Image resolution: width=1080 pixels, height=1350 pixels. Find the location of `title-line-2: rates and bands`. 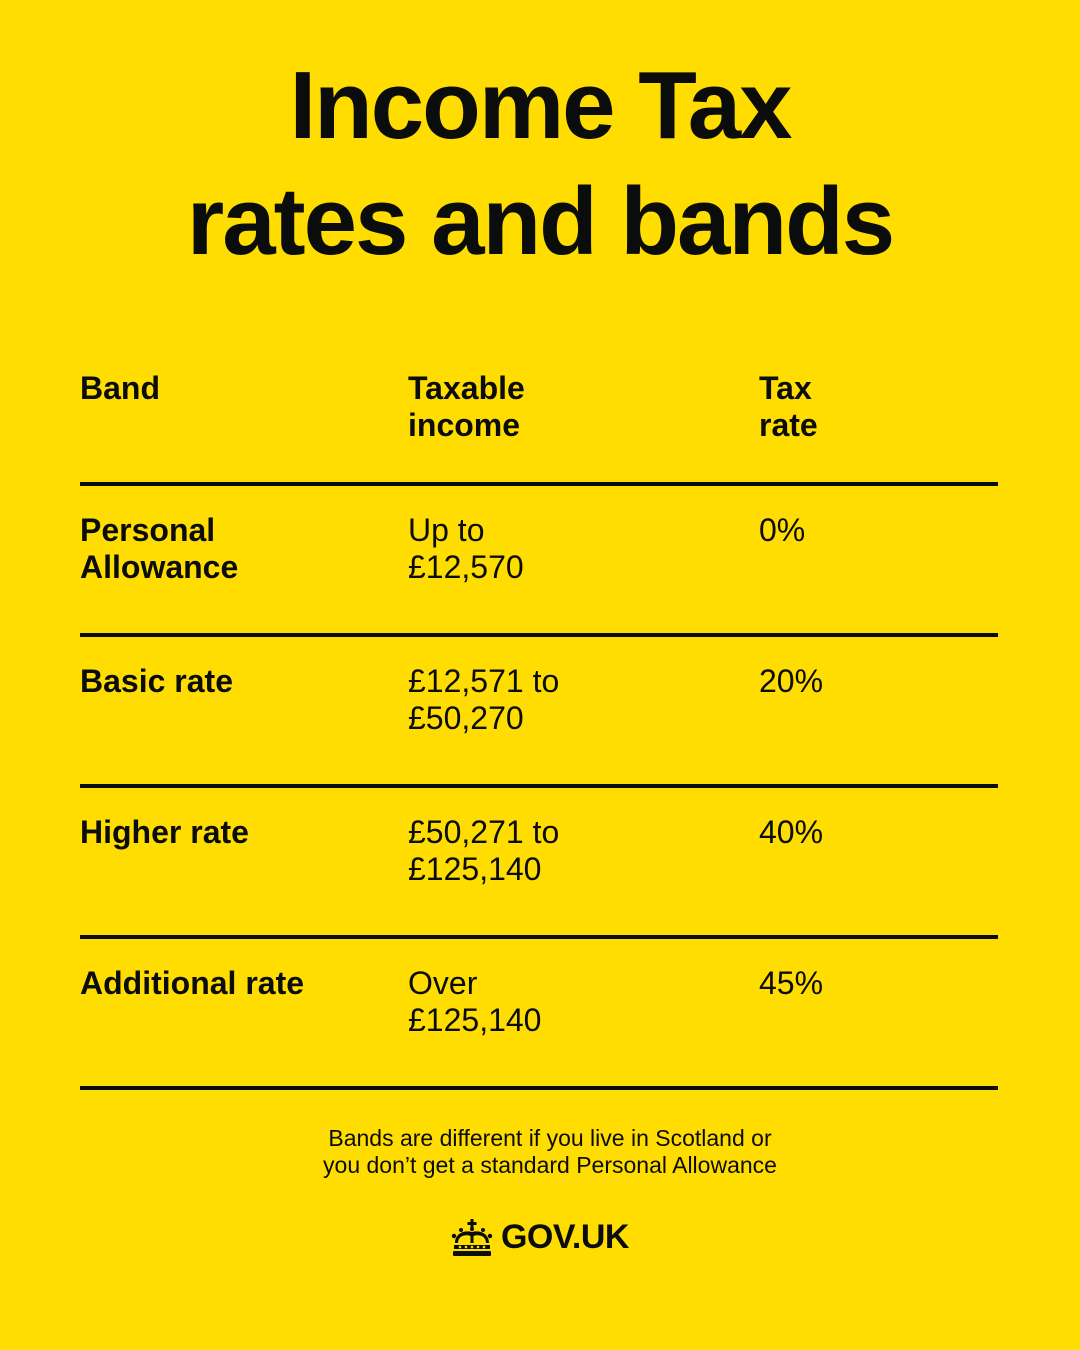

title-line-2: rates and bands is located at coordinates (540, 221).